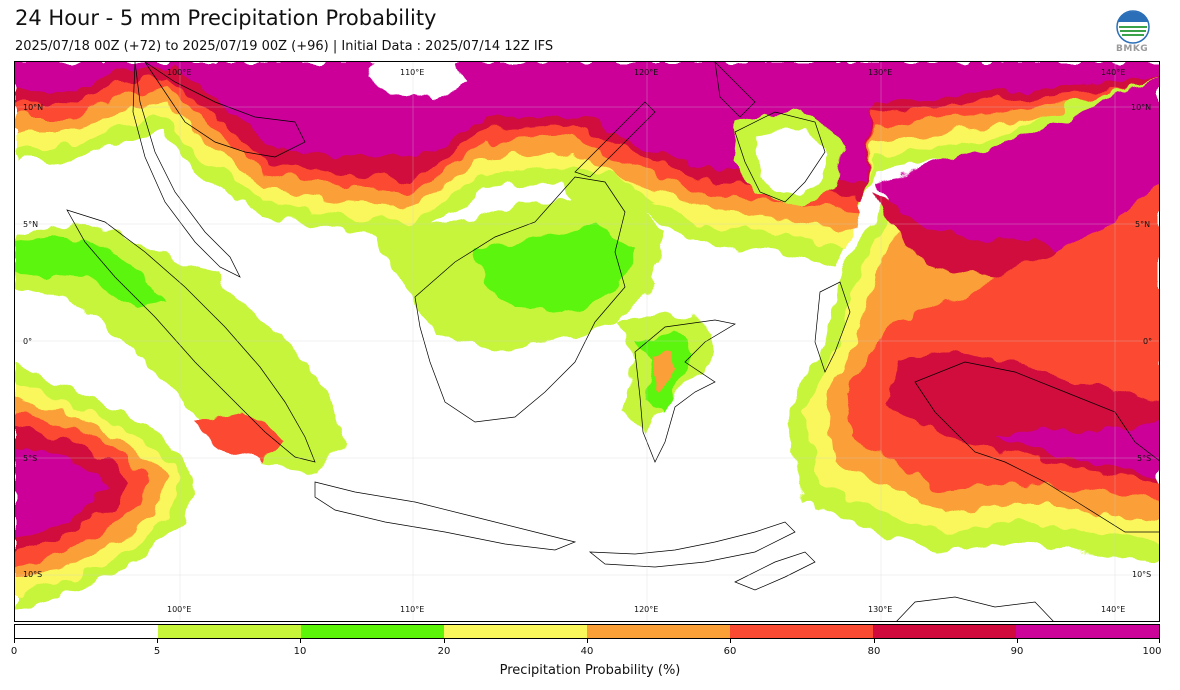  I want to click on coast-mindanao, so click(780, 157).